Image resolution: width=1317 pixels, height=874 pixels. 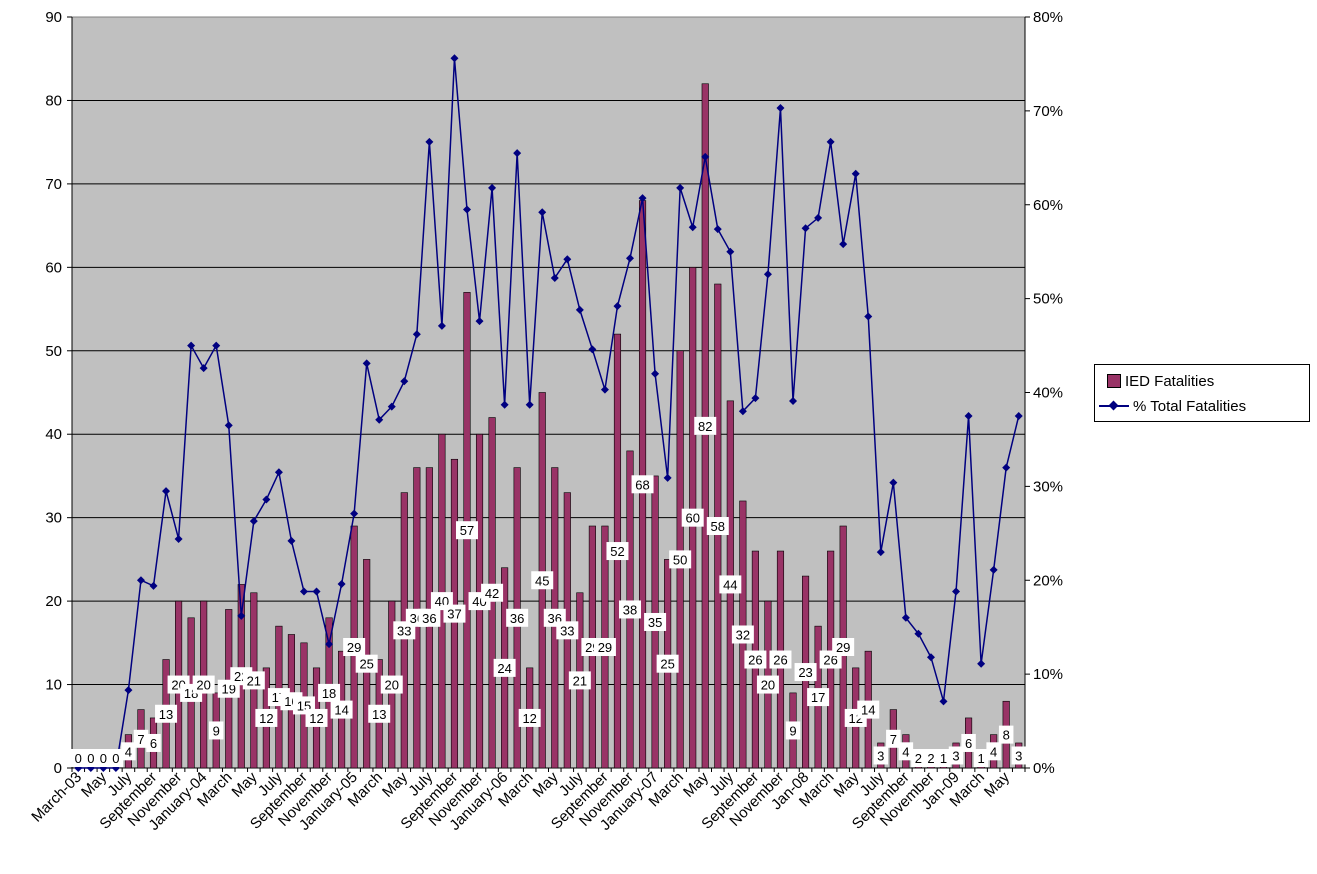 I want to click on data-label: 24, so click(x=504, y=668).